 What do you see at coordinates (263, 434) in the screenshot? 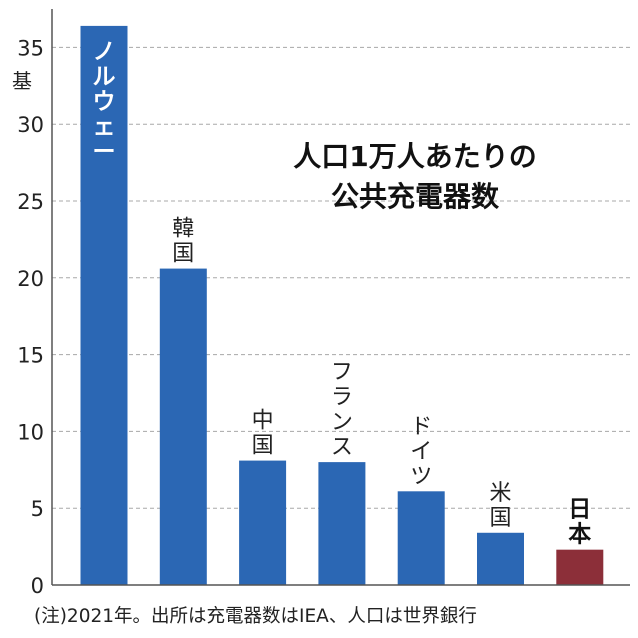
I see `category-label: 中国` at bounding box center [263, 434].